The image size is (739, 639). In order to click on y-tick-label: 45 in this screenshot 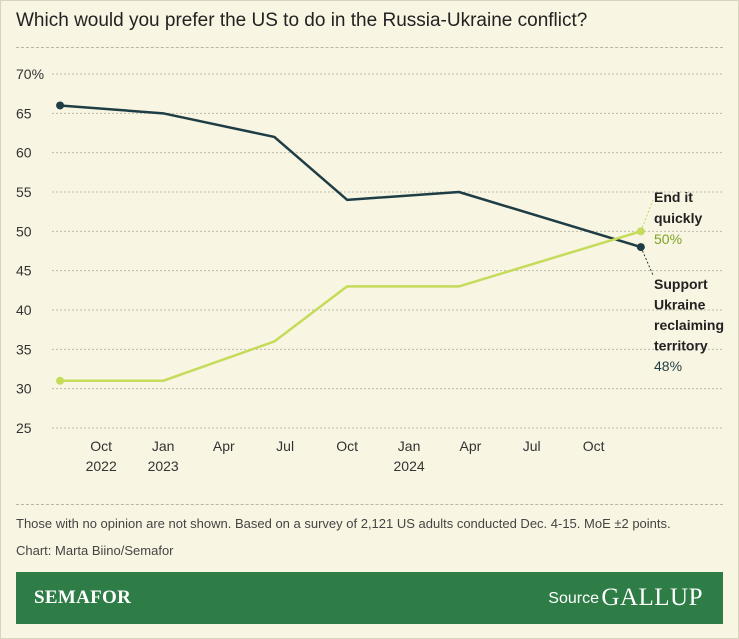, I will do `click(24, 271)`.